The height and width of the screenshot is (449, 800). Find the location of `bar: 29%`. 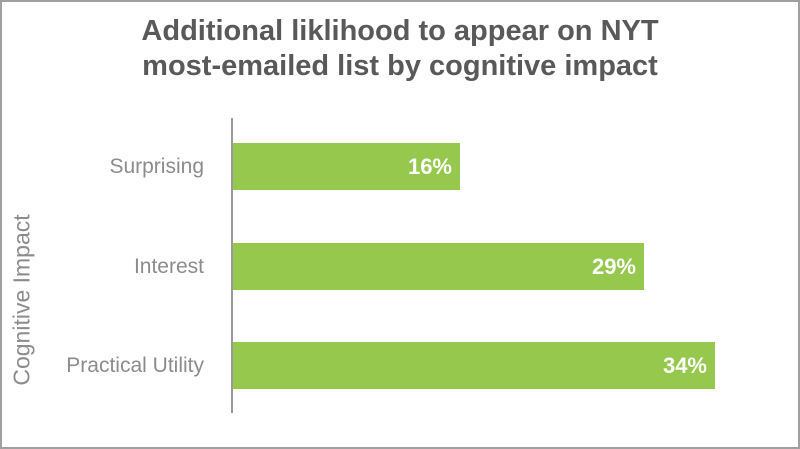

bar: 29% is located at coordinates (438, 266).